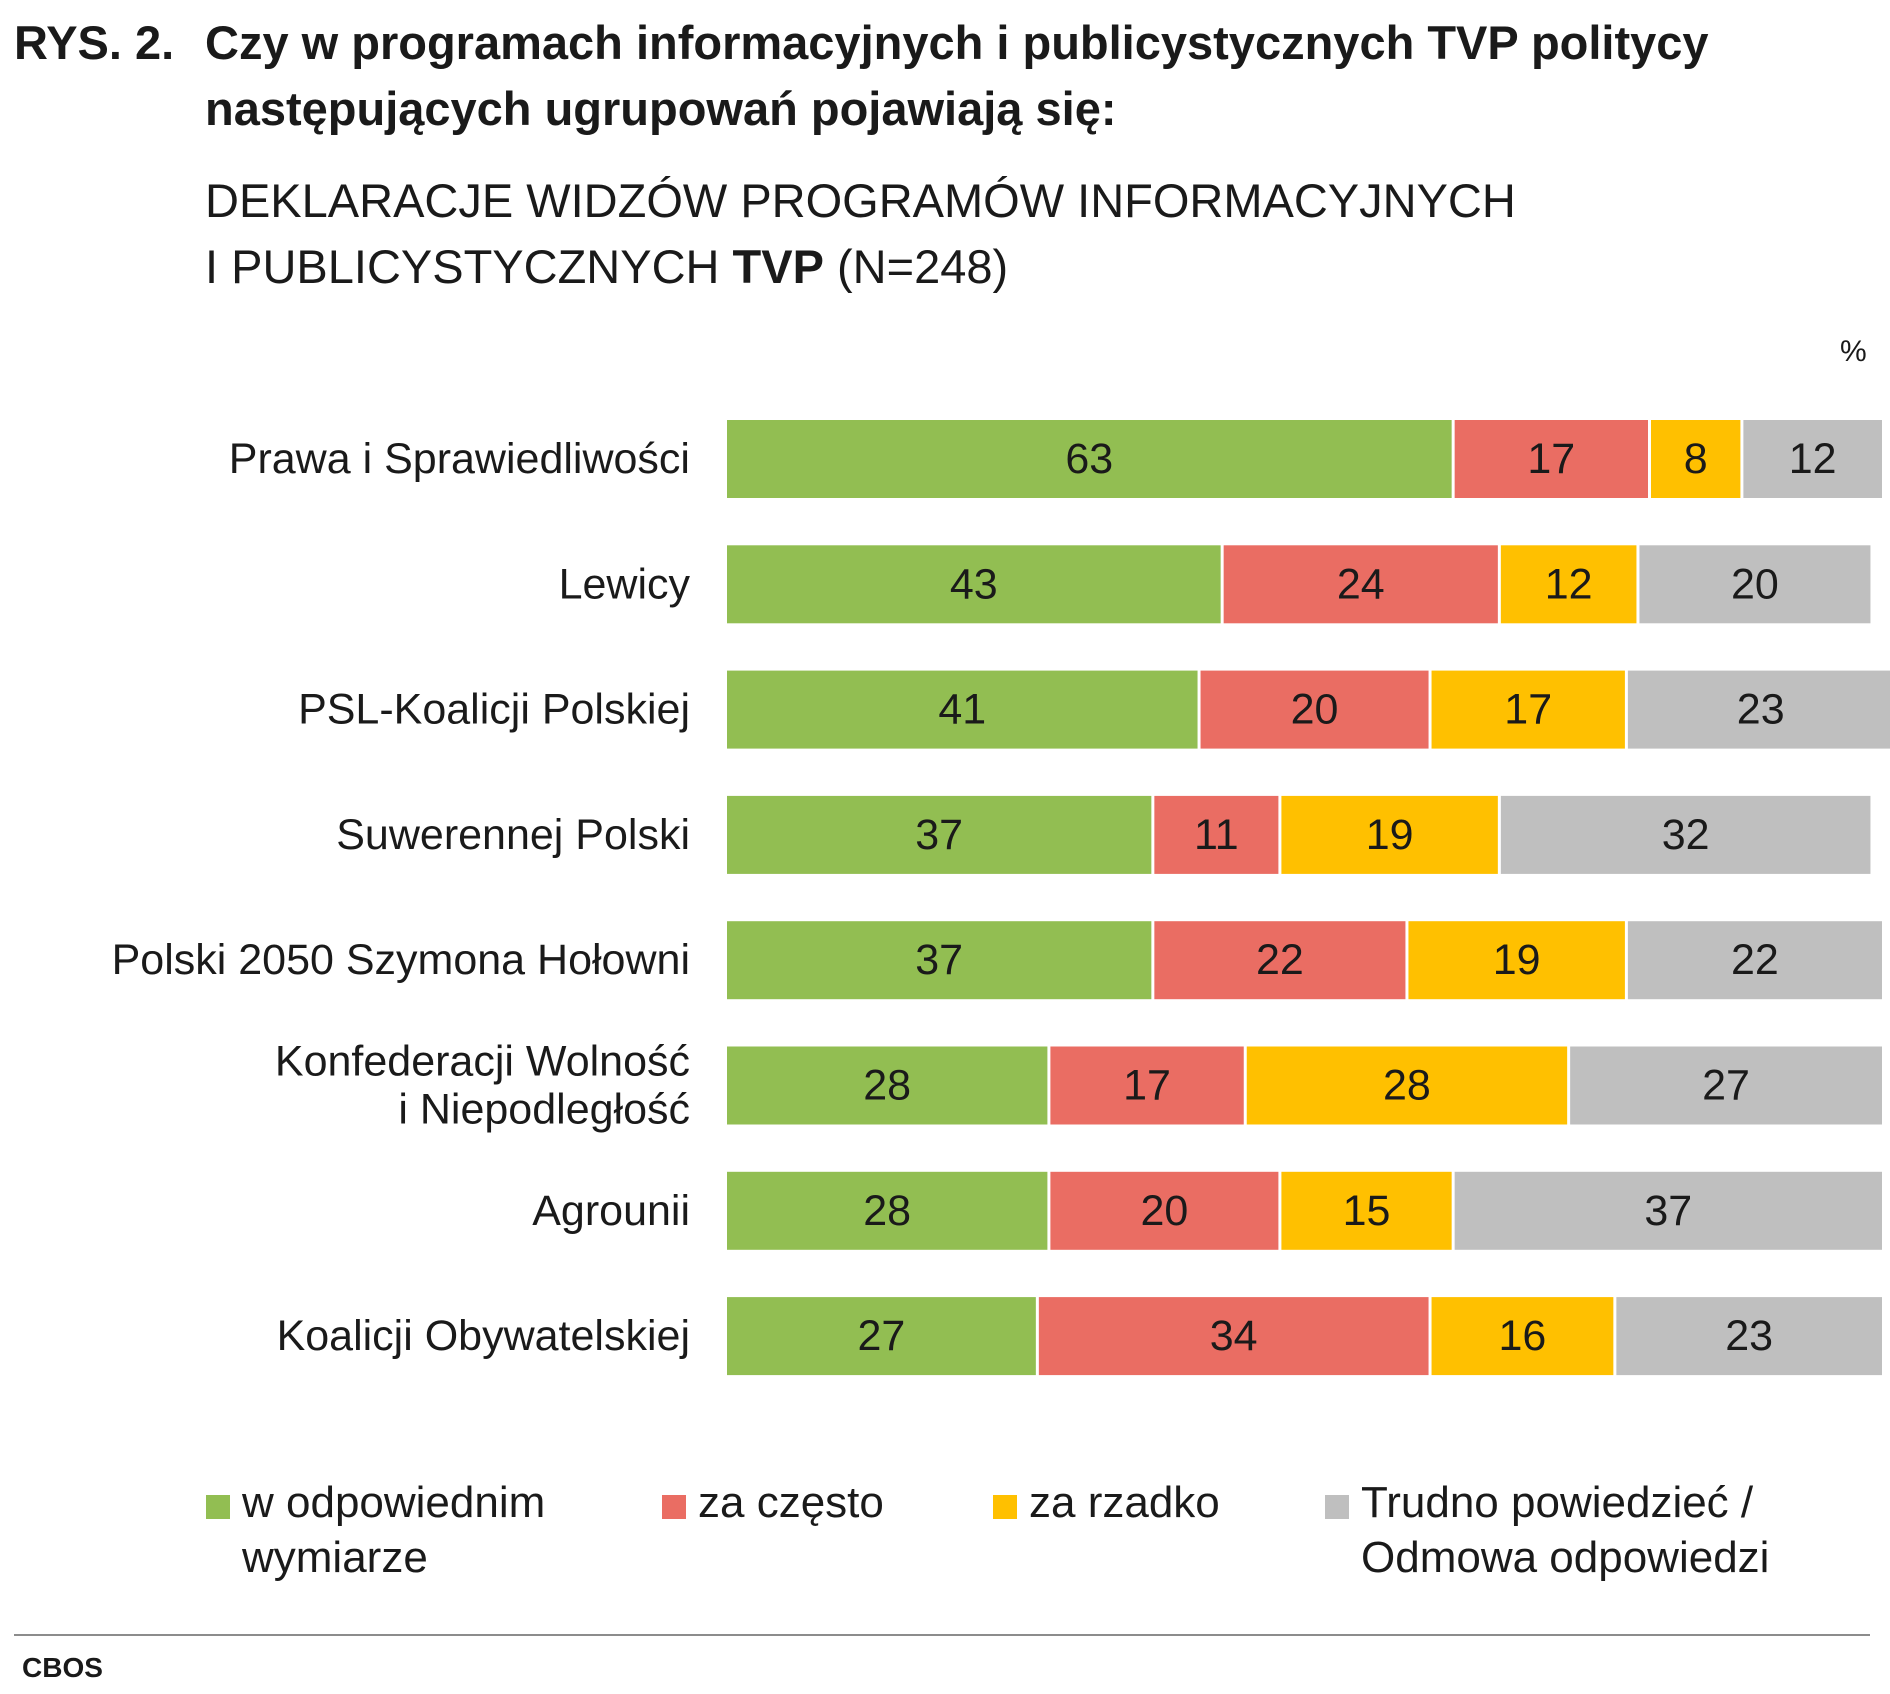 Image resolution: width=1890 pixels, height=1694 pixels. What do you see at coordinates (778, 266) in the screenshot?
I see `subtitle-line-2-bold: TVP` at bounding box center [778, 266].